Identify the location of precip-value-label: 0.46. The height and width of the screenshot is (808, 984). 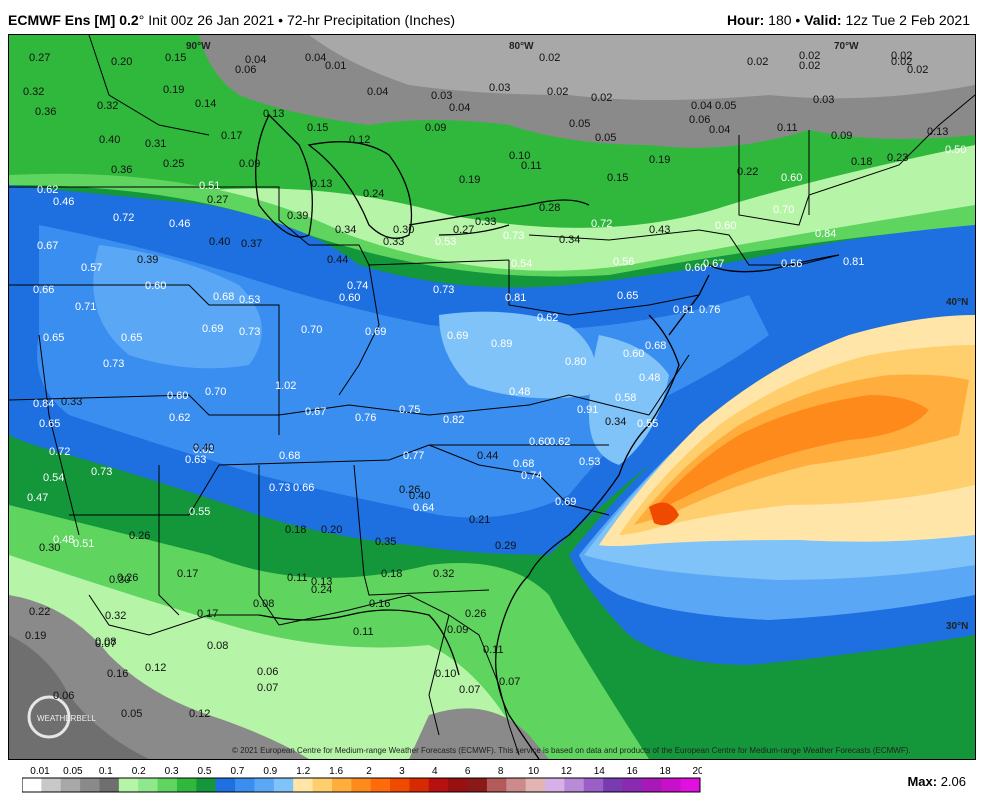
(179, 224).